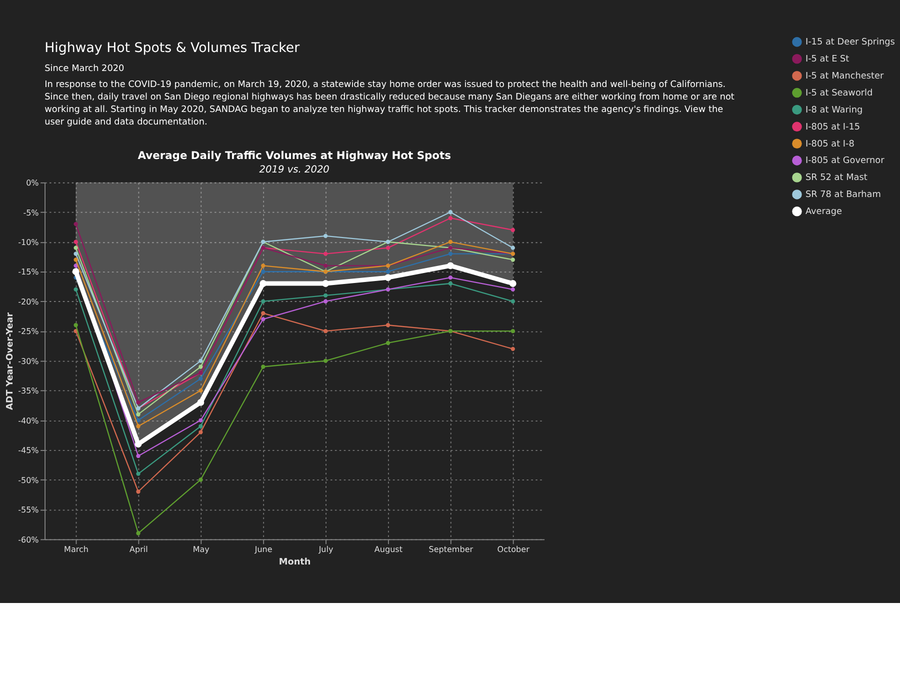  I want to click on y-tick-label: -60%, so click(29, 539).